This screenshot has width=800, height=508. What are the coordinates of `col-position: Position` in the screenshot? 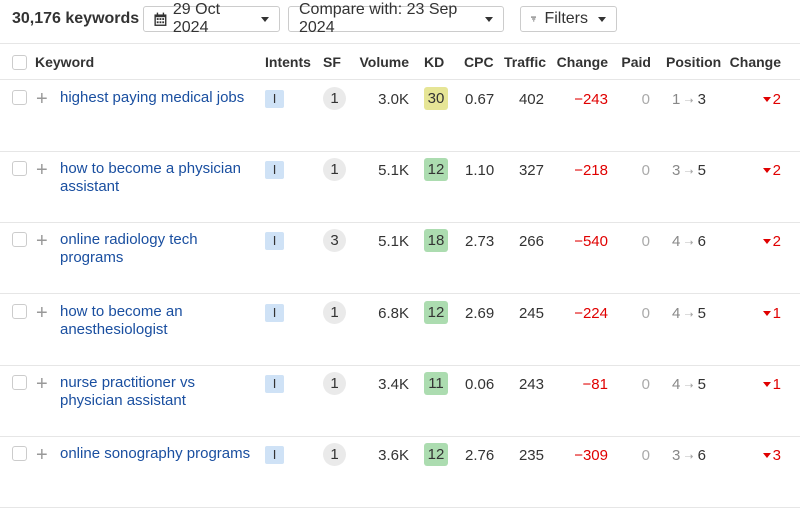 It's located at (694, 62).